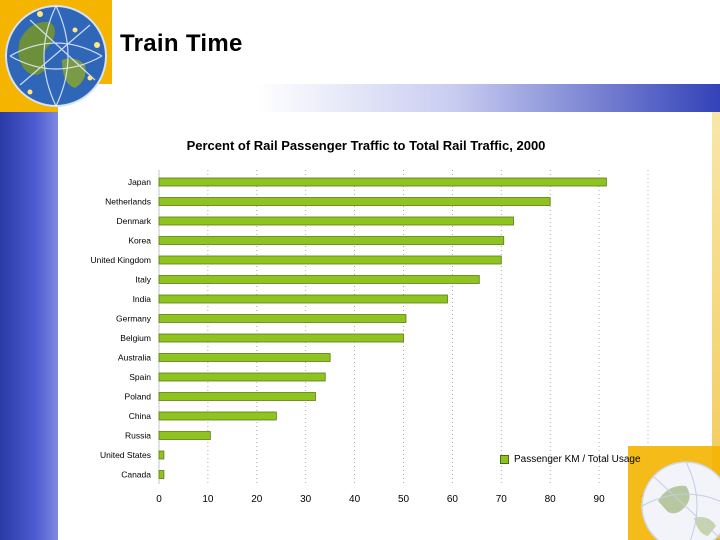 The width and height of the screenshot is (720, 540). Describe the element at coordinates (244, 357) in the screenshot. I see `bar-australia` at that location.